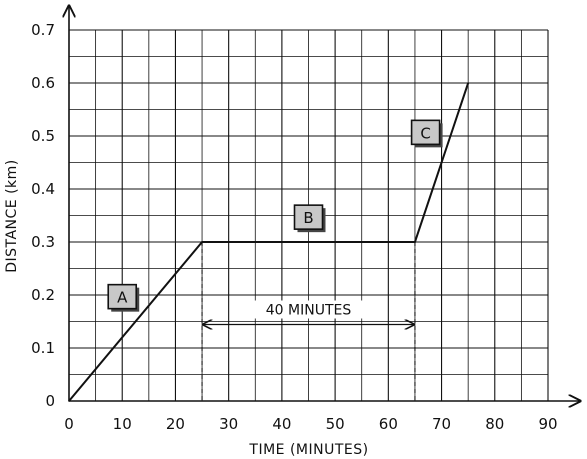  What do you see at coordinates (441, 424) in the screenshot?
I see `x-tick-label: 70` at bounding box center [441, 424].